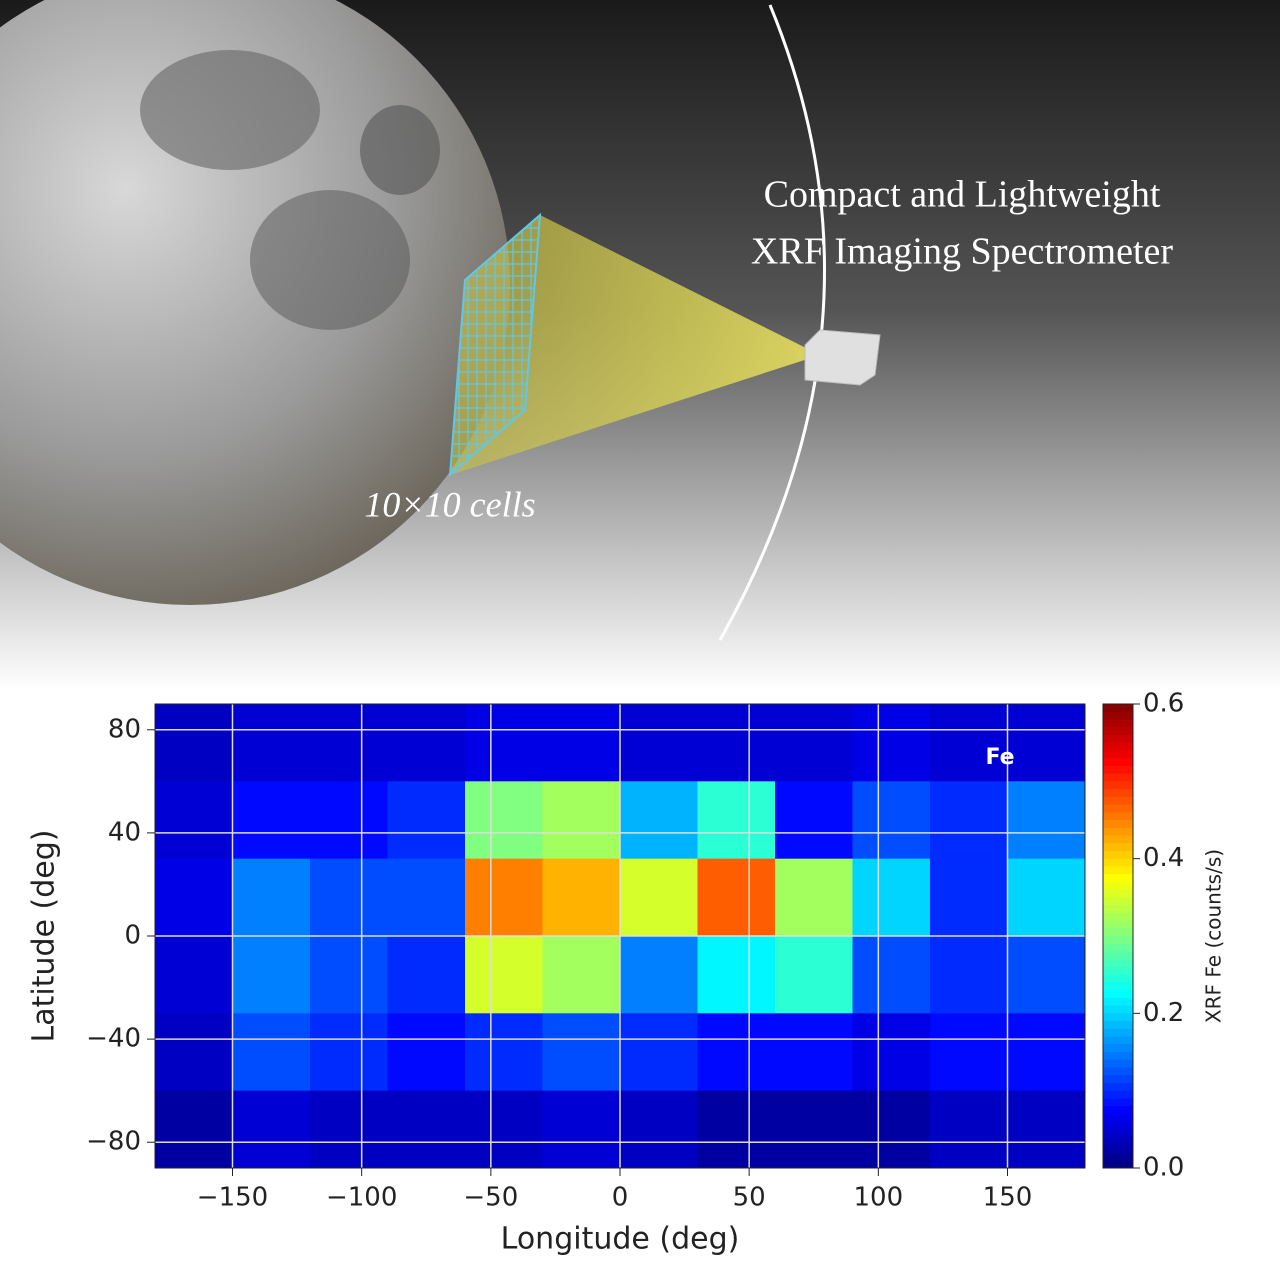  What do you see at coordinates (361, 1198) in the screenshot?
I see `x-tick-label: −100` at bounding box center [361, 1198].